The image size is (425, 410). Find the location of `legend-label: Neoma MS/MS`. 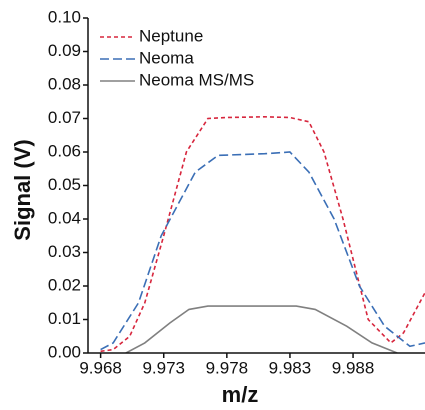

legend-label: Neoma MS/MS is located at coordinates (196, 79).